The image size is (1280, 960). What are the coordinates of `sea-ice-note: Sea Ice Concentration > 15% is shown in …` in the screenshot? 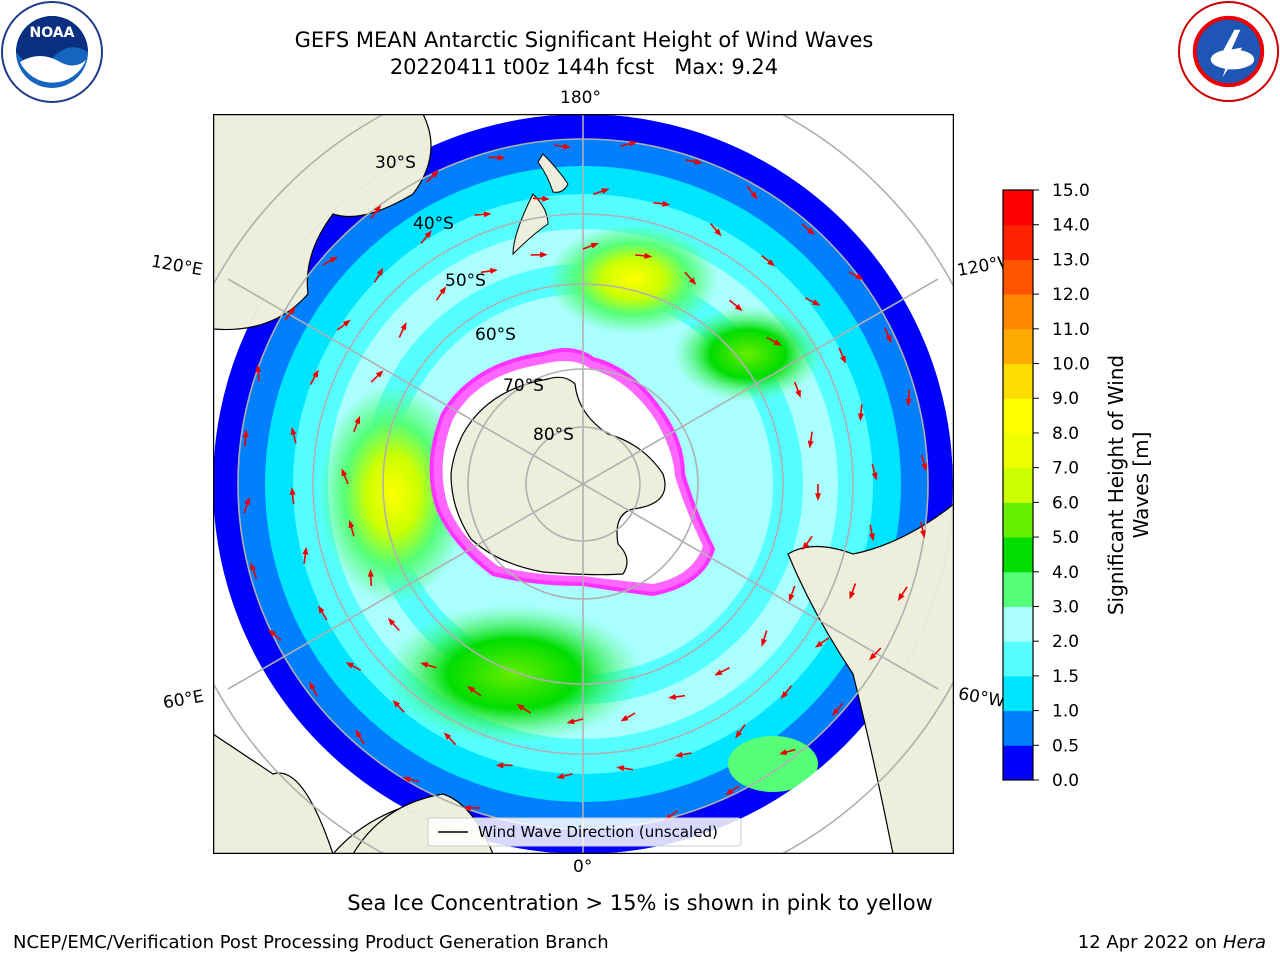 It's located at (640, 903).